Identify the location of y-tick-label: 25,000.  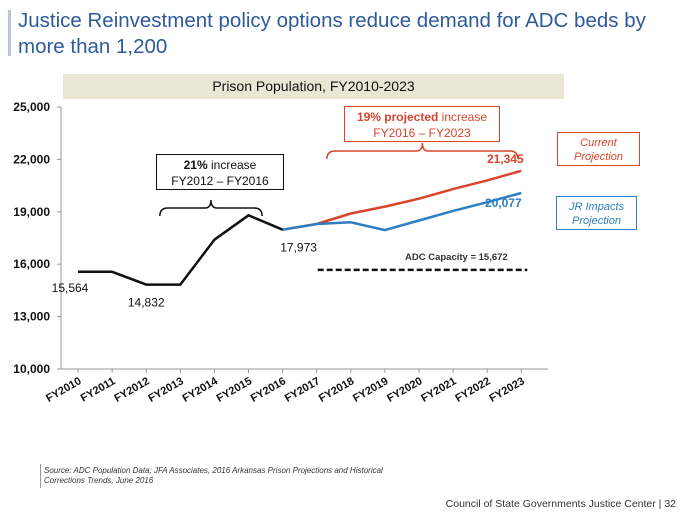
(31, 107).